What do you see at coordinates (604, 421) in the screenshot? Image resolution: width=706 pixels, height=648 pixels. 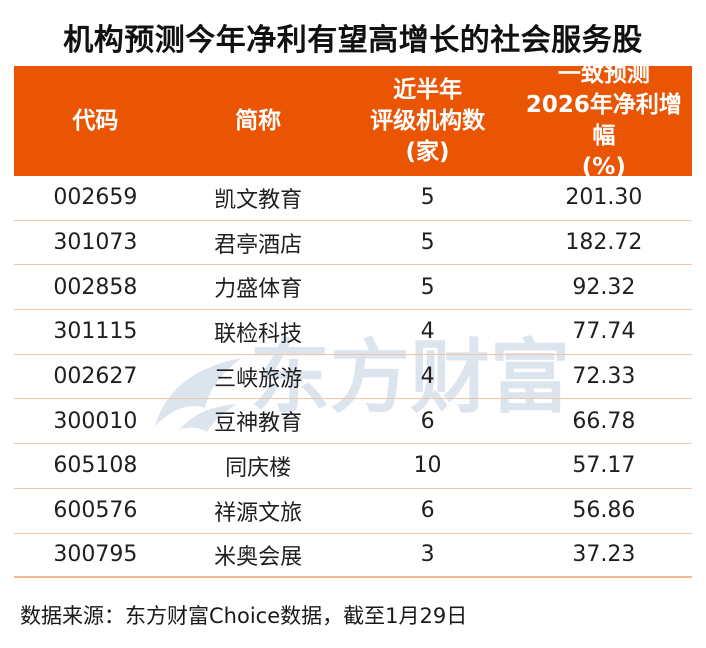 I see `table-cell: 66.78` at bounding box center [604, 421].